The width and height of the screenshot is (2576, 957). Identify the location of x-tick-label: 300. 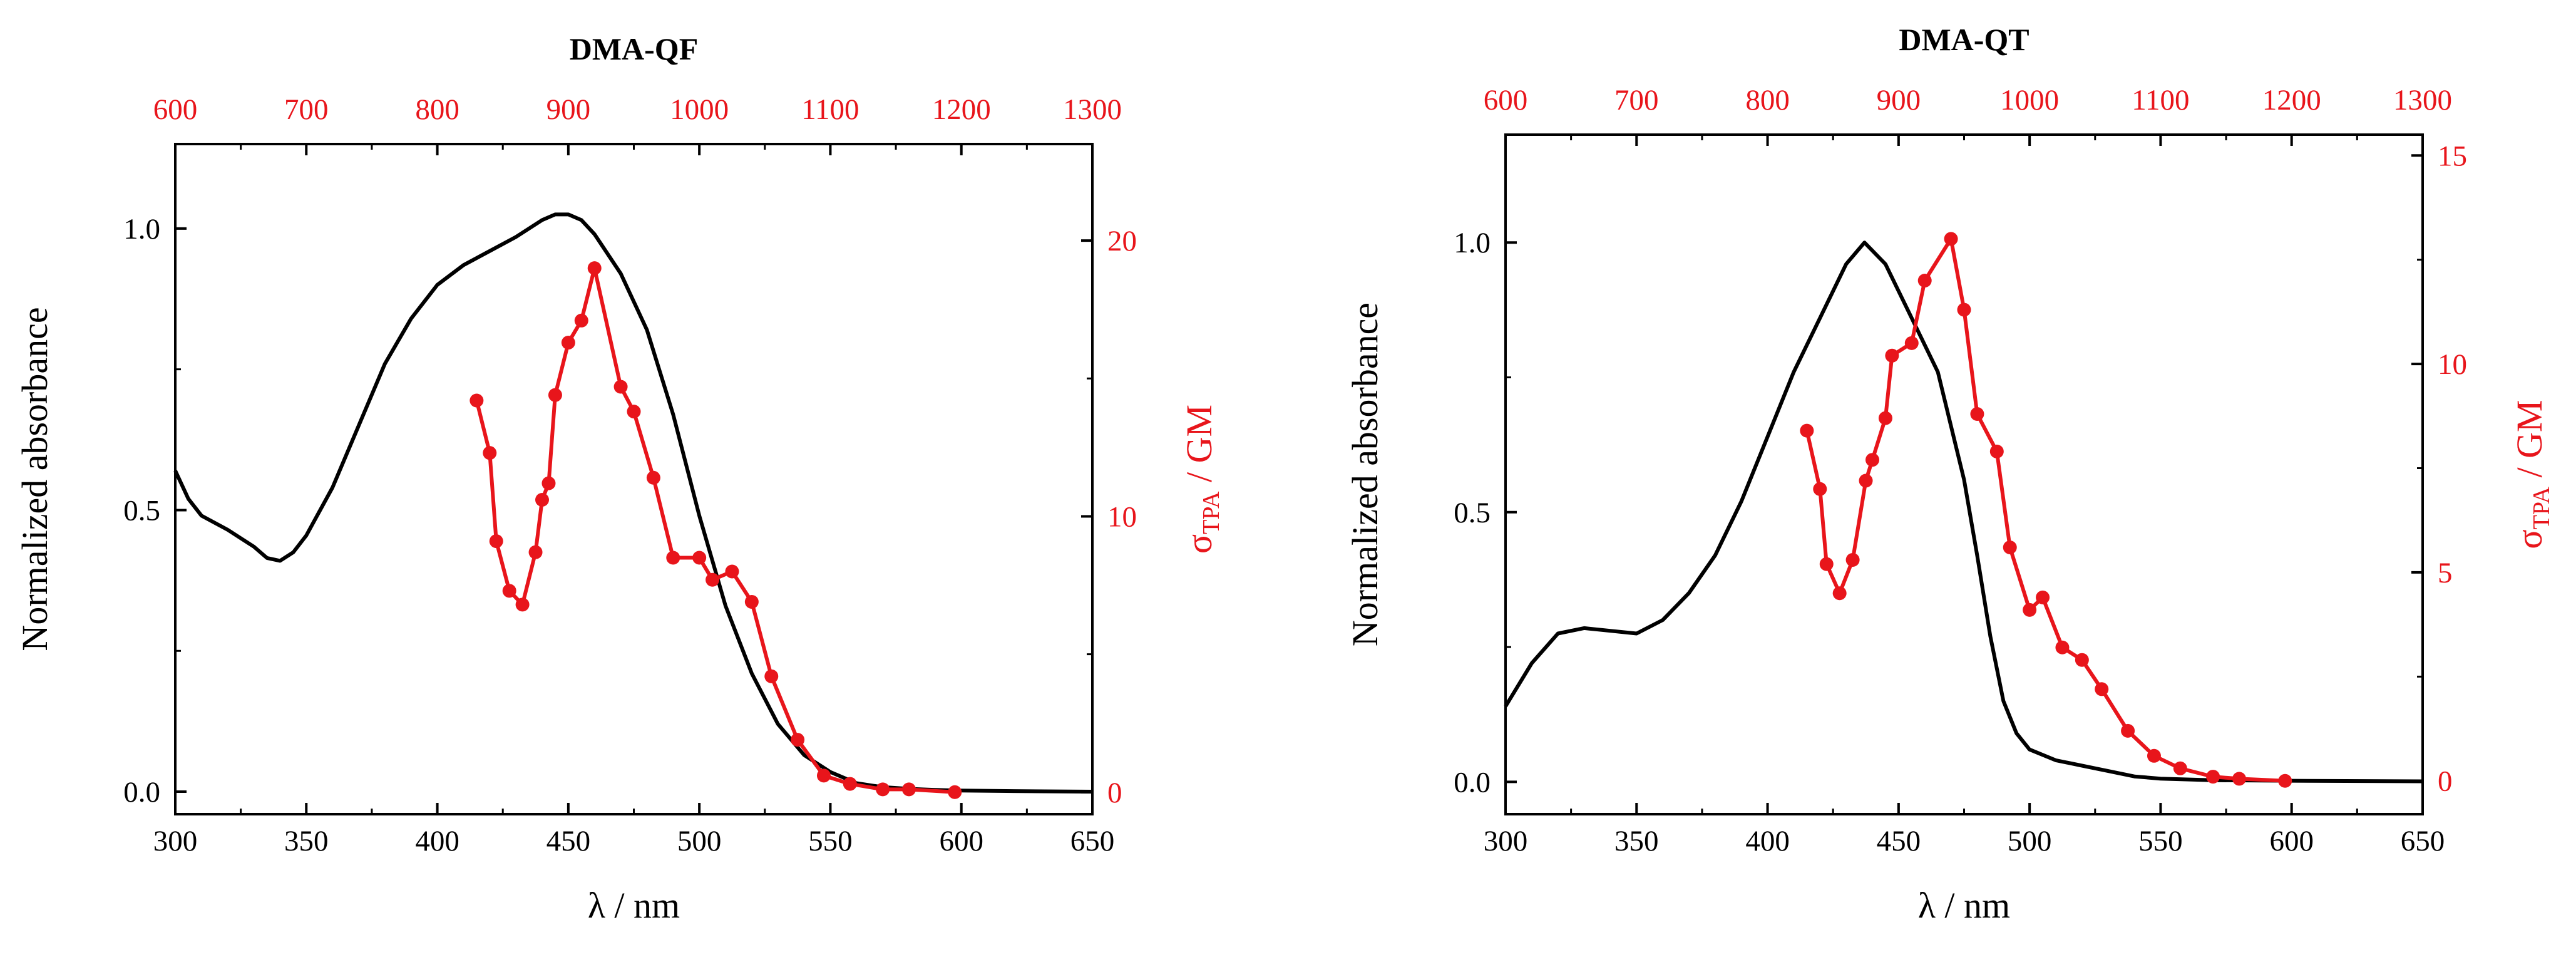
(1506, 841).